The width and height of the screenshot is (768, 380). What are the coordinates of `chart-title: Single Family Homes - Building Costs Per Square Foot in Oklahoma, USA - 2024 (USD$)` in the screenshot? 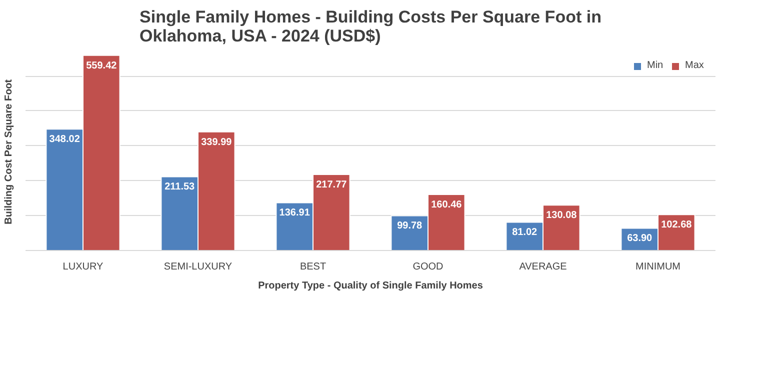 It's located at (371, 27).